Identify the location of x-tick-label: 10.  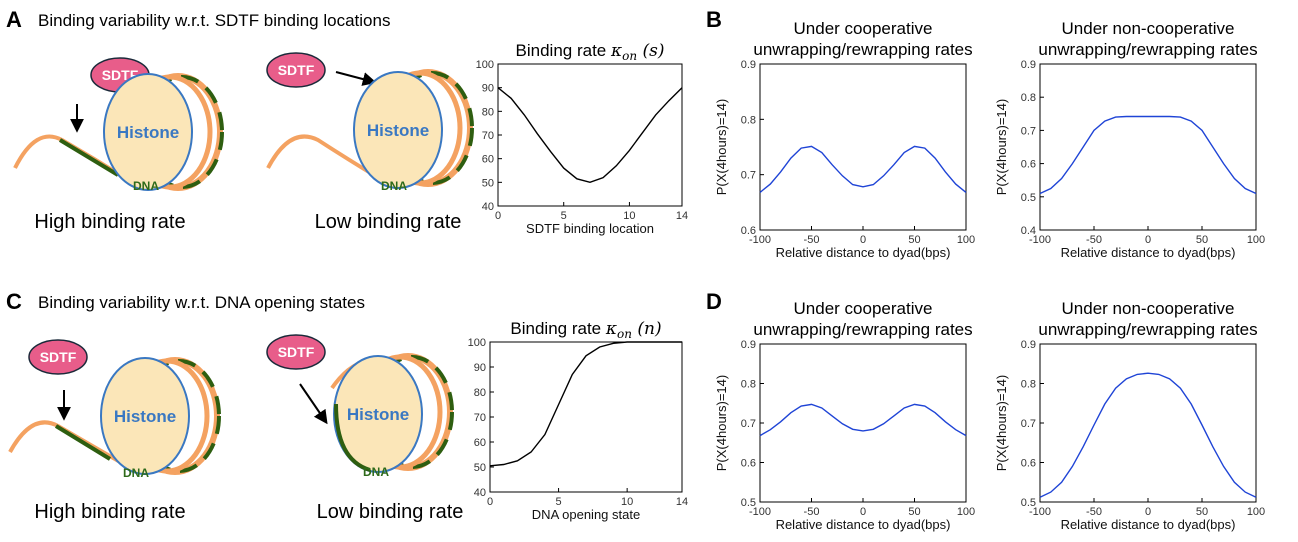
(627, 502).